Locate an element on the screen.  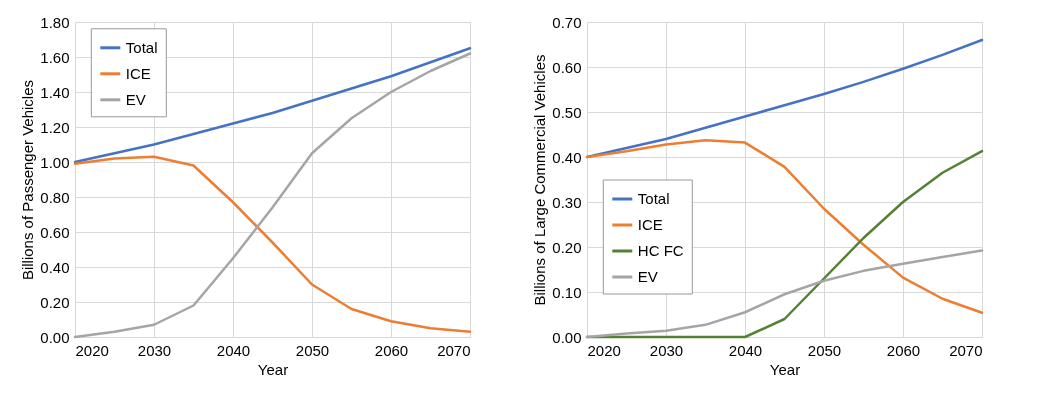
legend-label: HC FC is located at coordinates (660, 250).